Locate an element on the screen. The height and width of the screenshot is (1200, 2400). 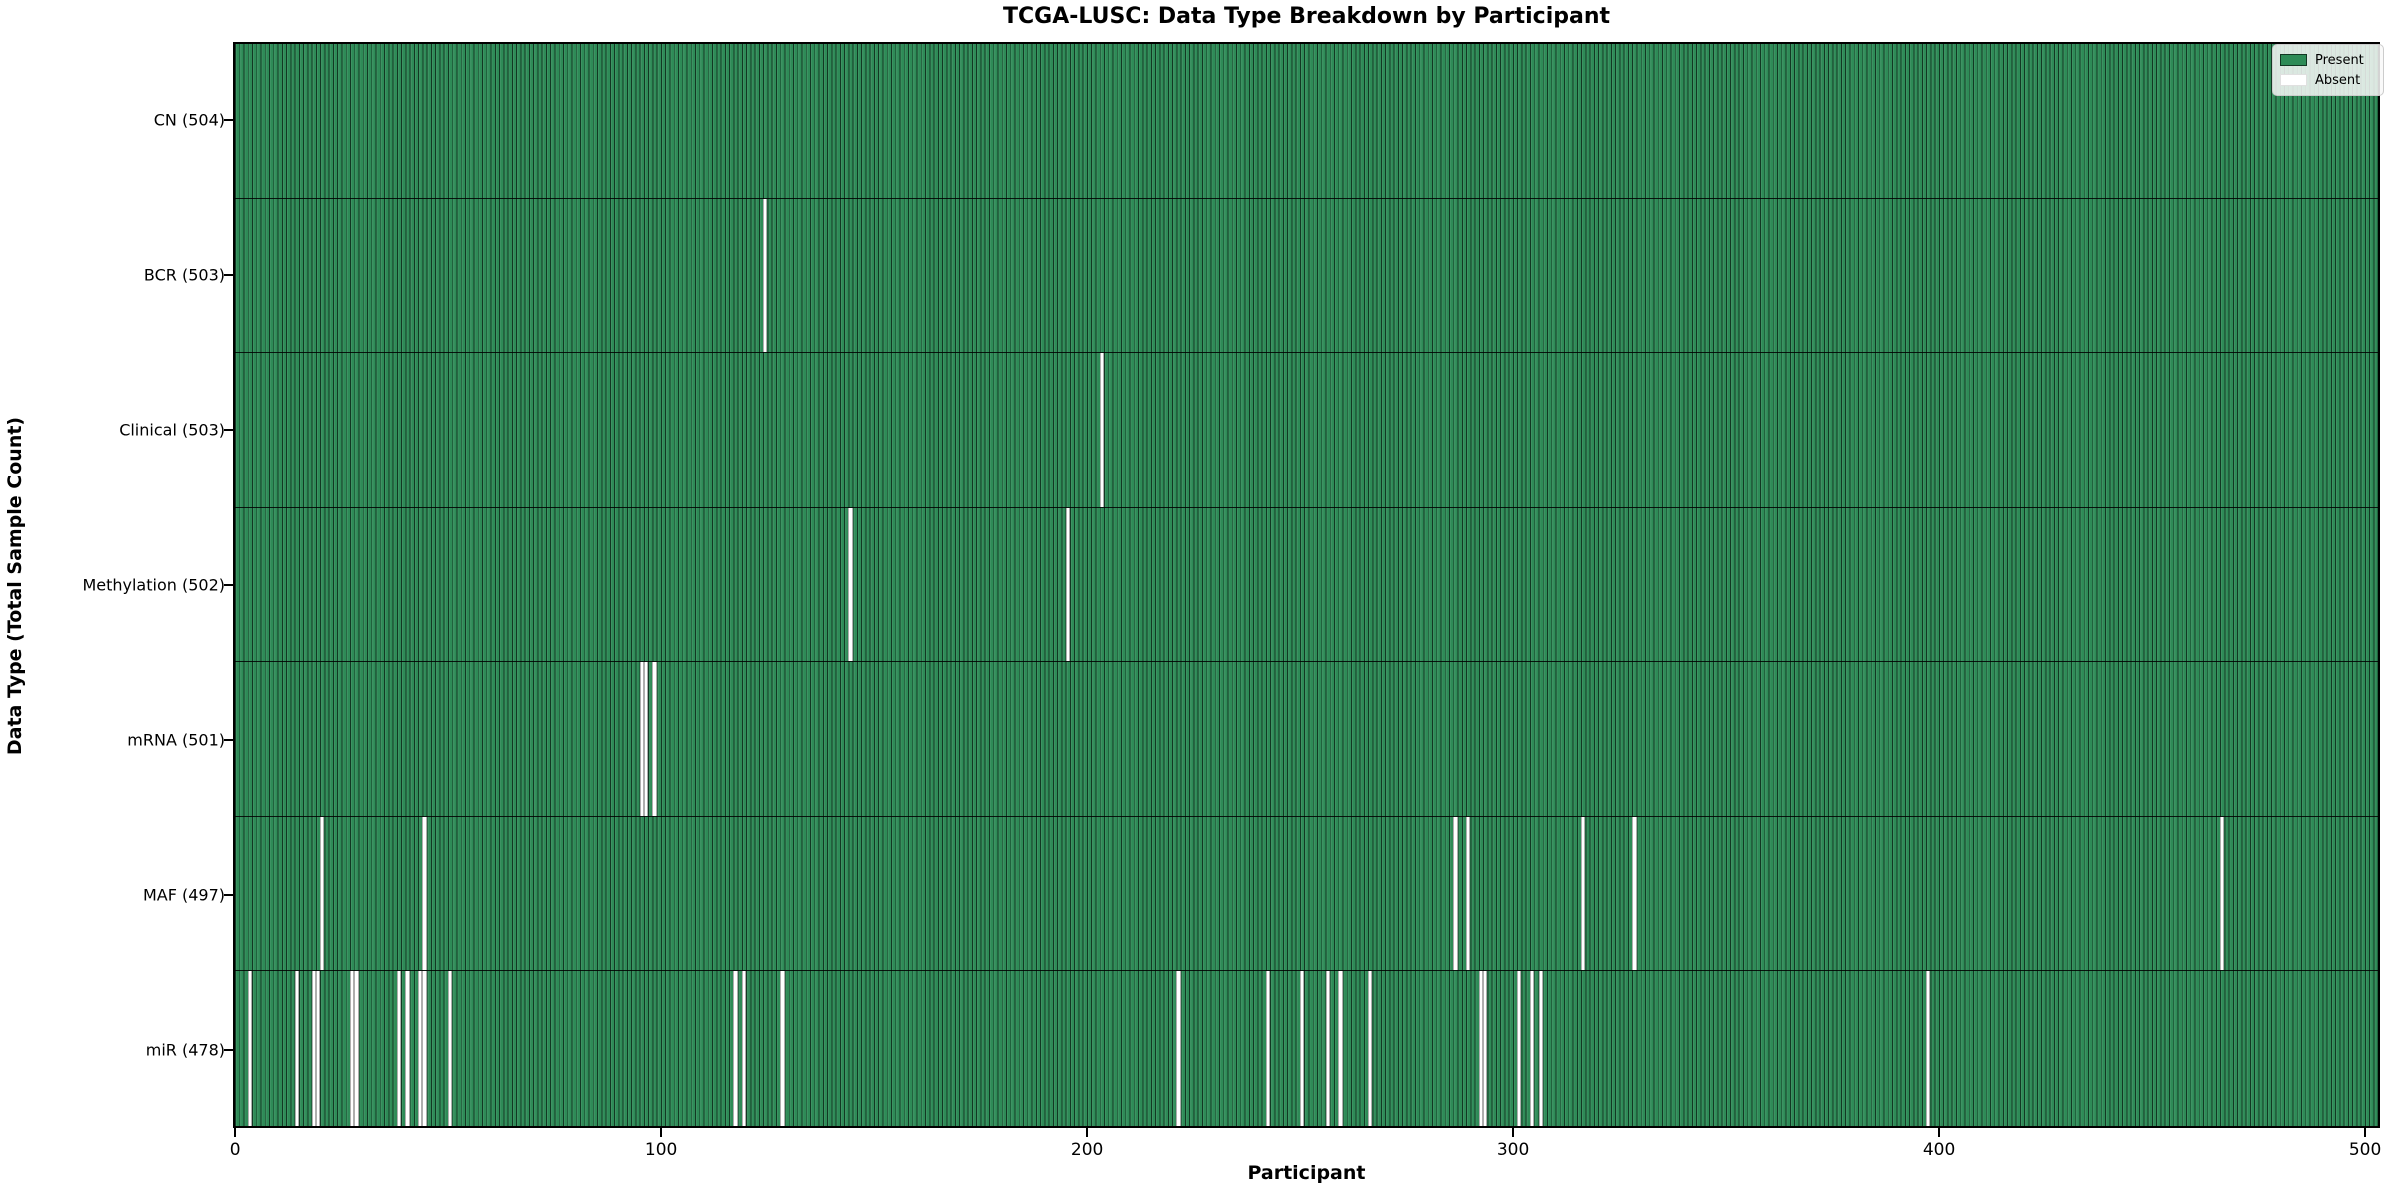
heat-row-cn is located at coordinates (1306, 121).